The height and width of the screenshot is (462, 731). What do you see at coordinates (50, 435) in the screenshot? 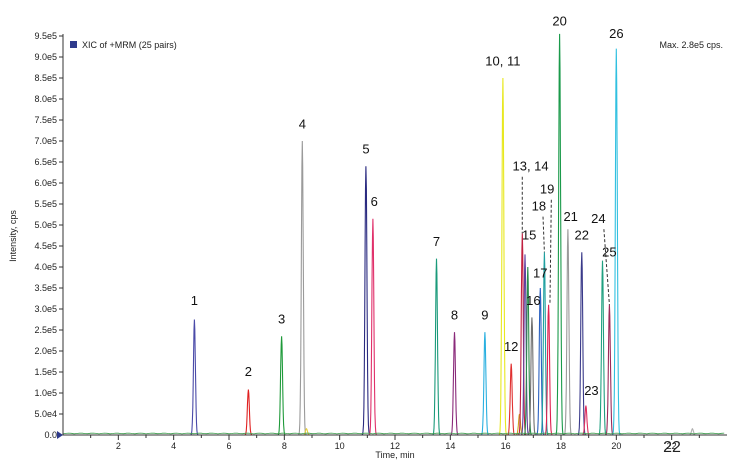
I see `y-tick-label: 0.0` at bounding box center [50, 435].